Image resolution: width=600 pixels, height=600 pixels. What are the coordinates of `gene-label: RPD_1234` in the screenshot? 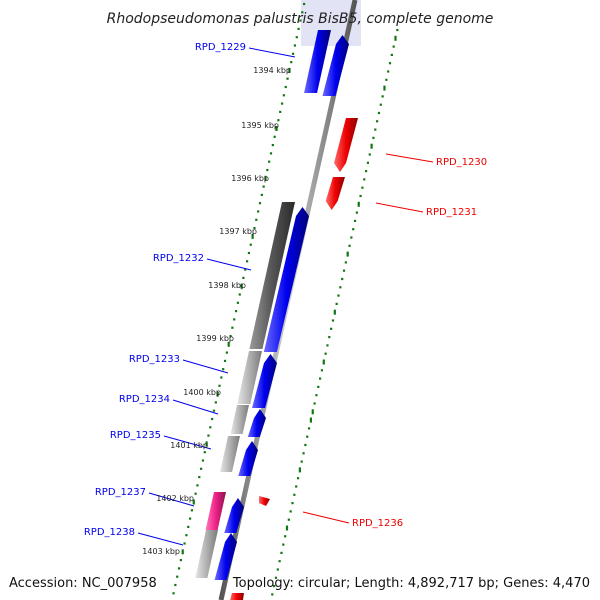 It's located at (144, 399).